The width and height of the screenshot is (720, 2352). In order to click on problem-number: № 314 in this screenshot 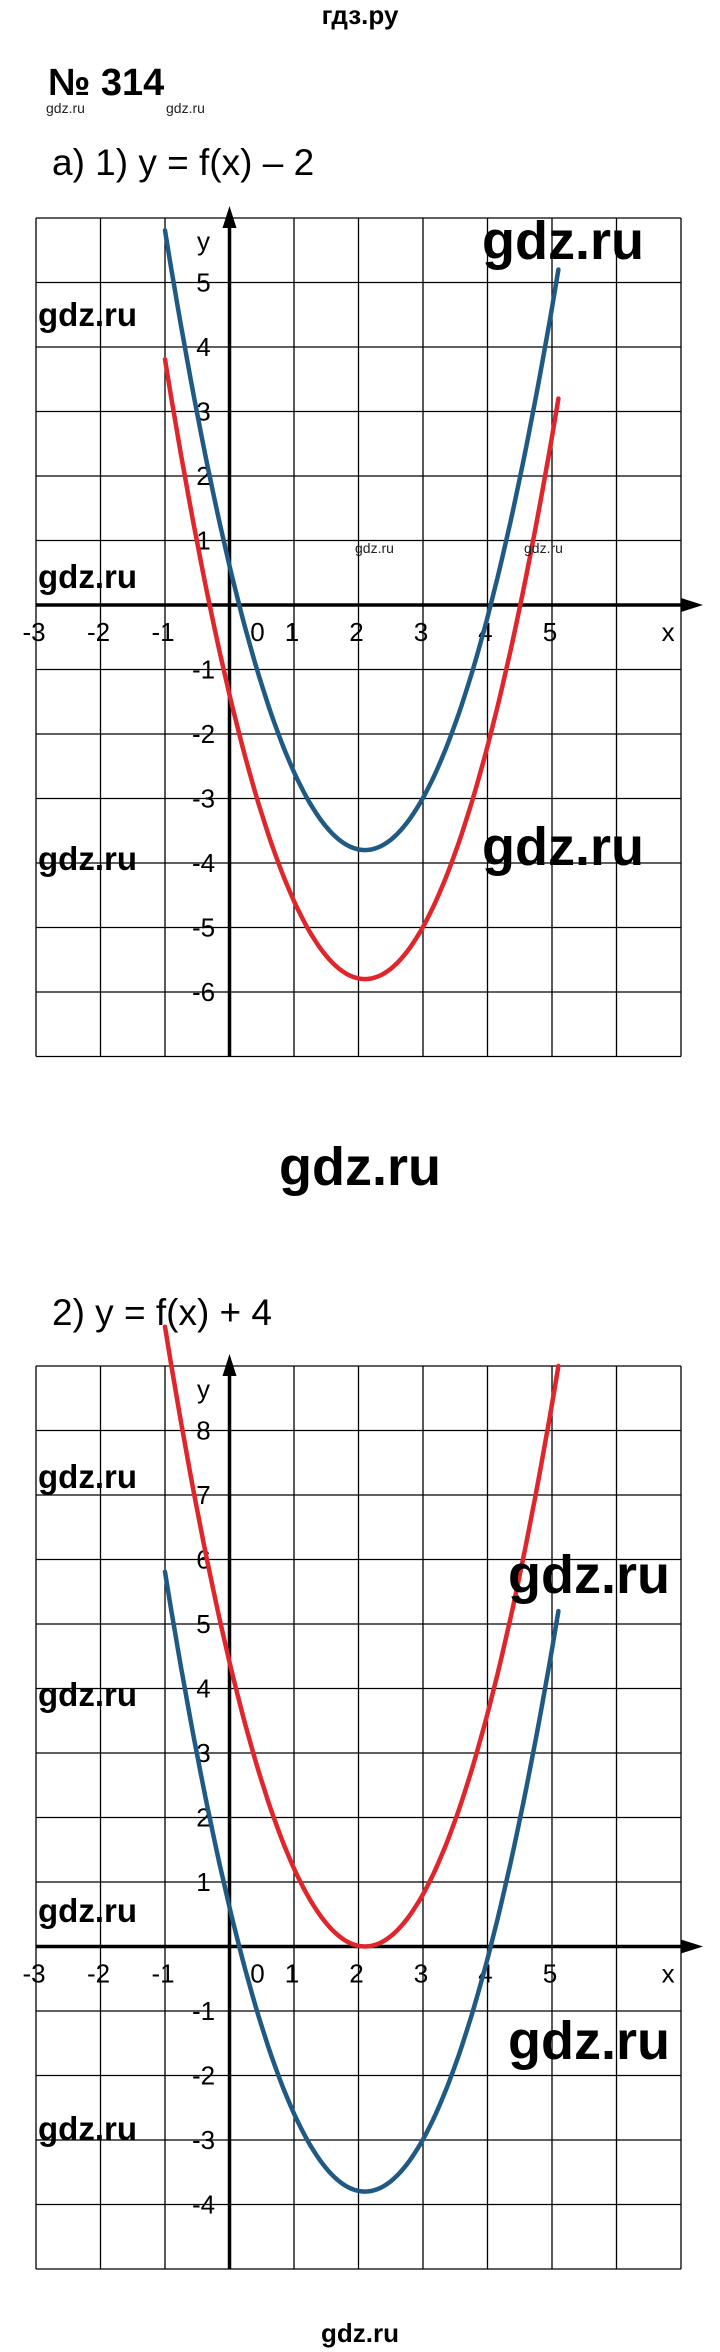, I will do `click(106, 83)`.